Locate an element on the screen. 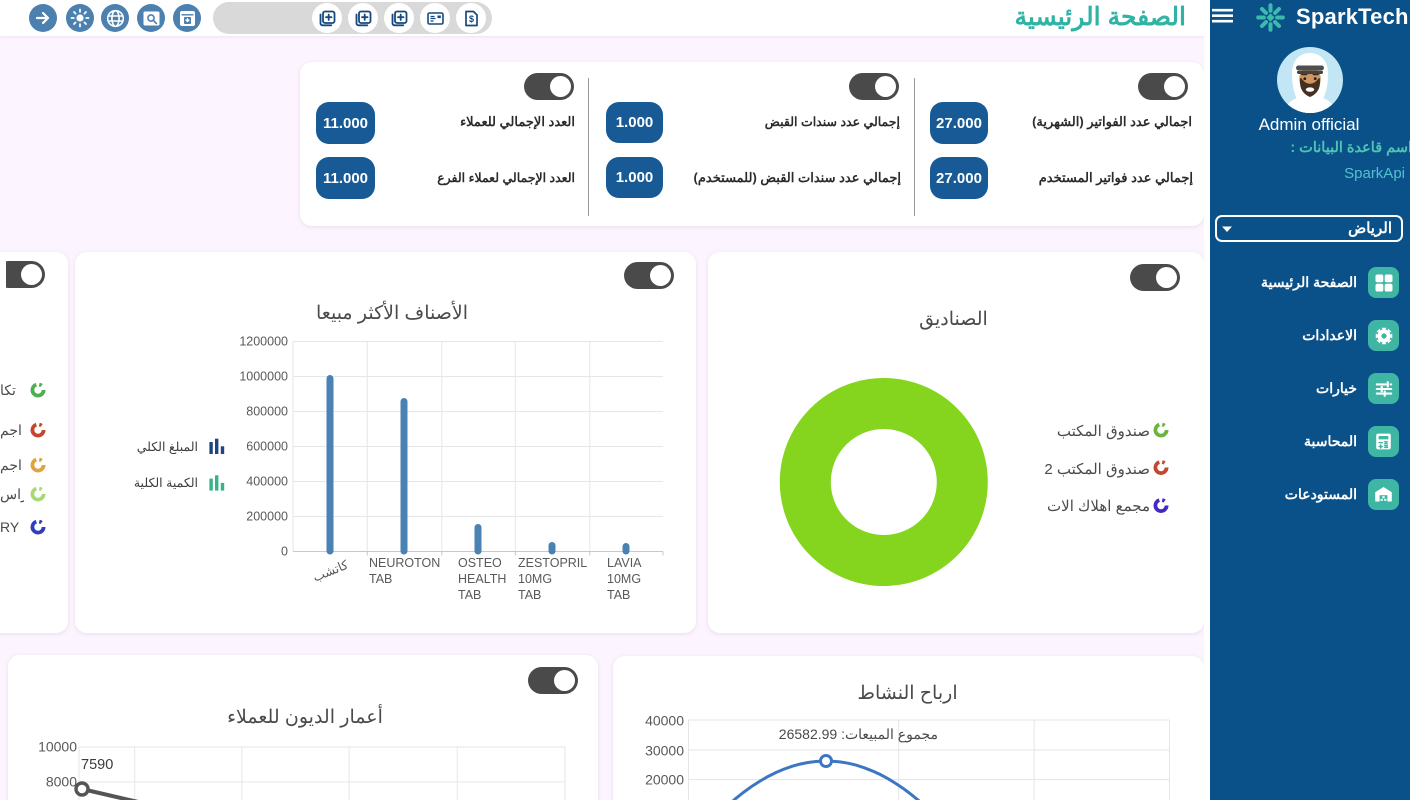  svg-text: 800000 is located at coordinates (267, 412).